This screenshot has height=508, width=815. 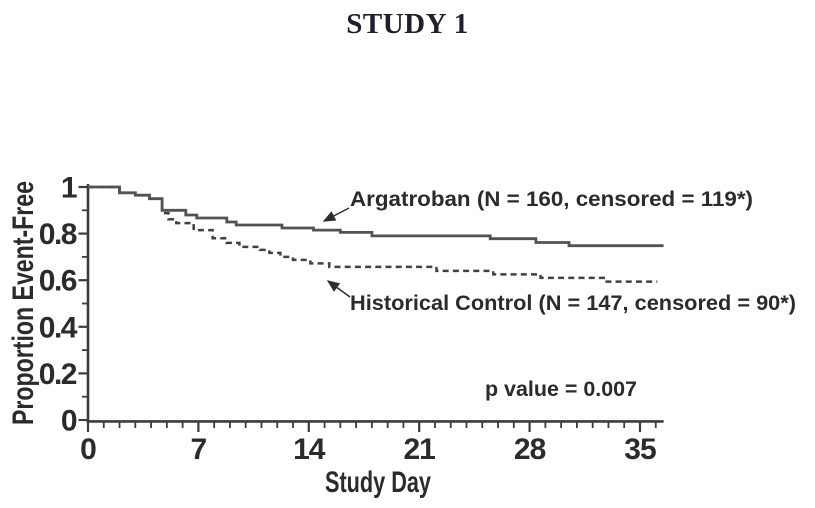 What do you see at coordinates (69, 421) in the screenshot?
I see `y-tick-label: 0` at bounding box center [69, 421].